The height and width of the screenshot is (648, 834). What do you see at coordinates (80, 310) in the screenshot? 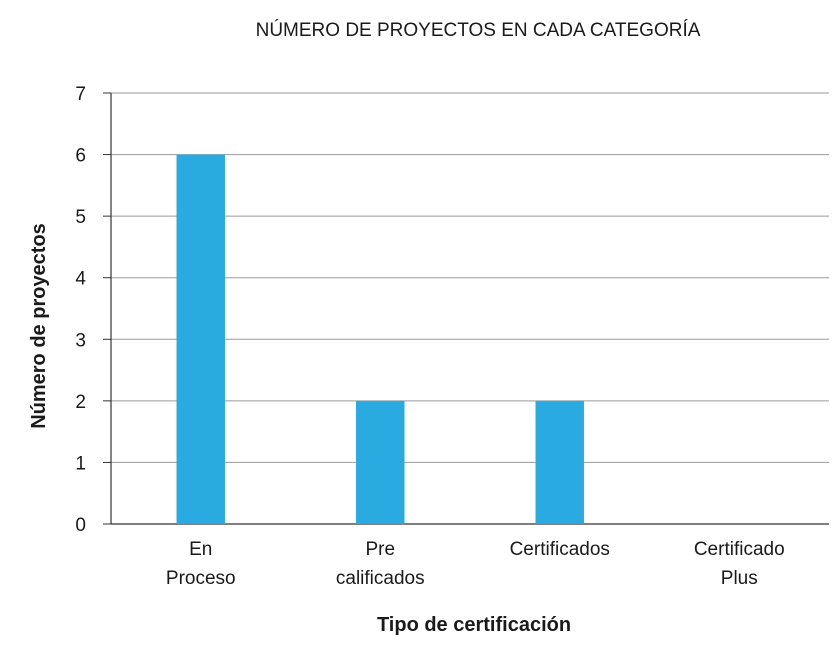
I see `y-tick-labels: 0 1 2 3 4 5 6 7` at bounding box center [80, 310].